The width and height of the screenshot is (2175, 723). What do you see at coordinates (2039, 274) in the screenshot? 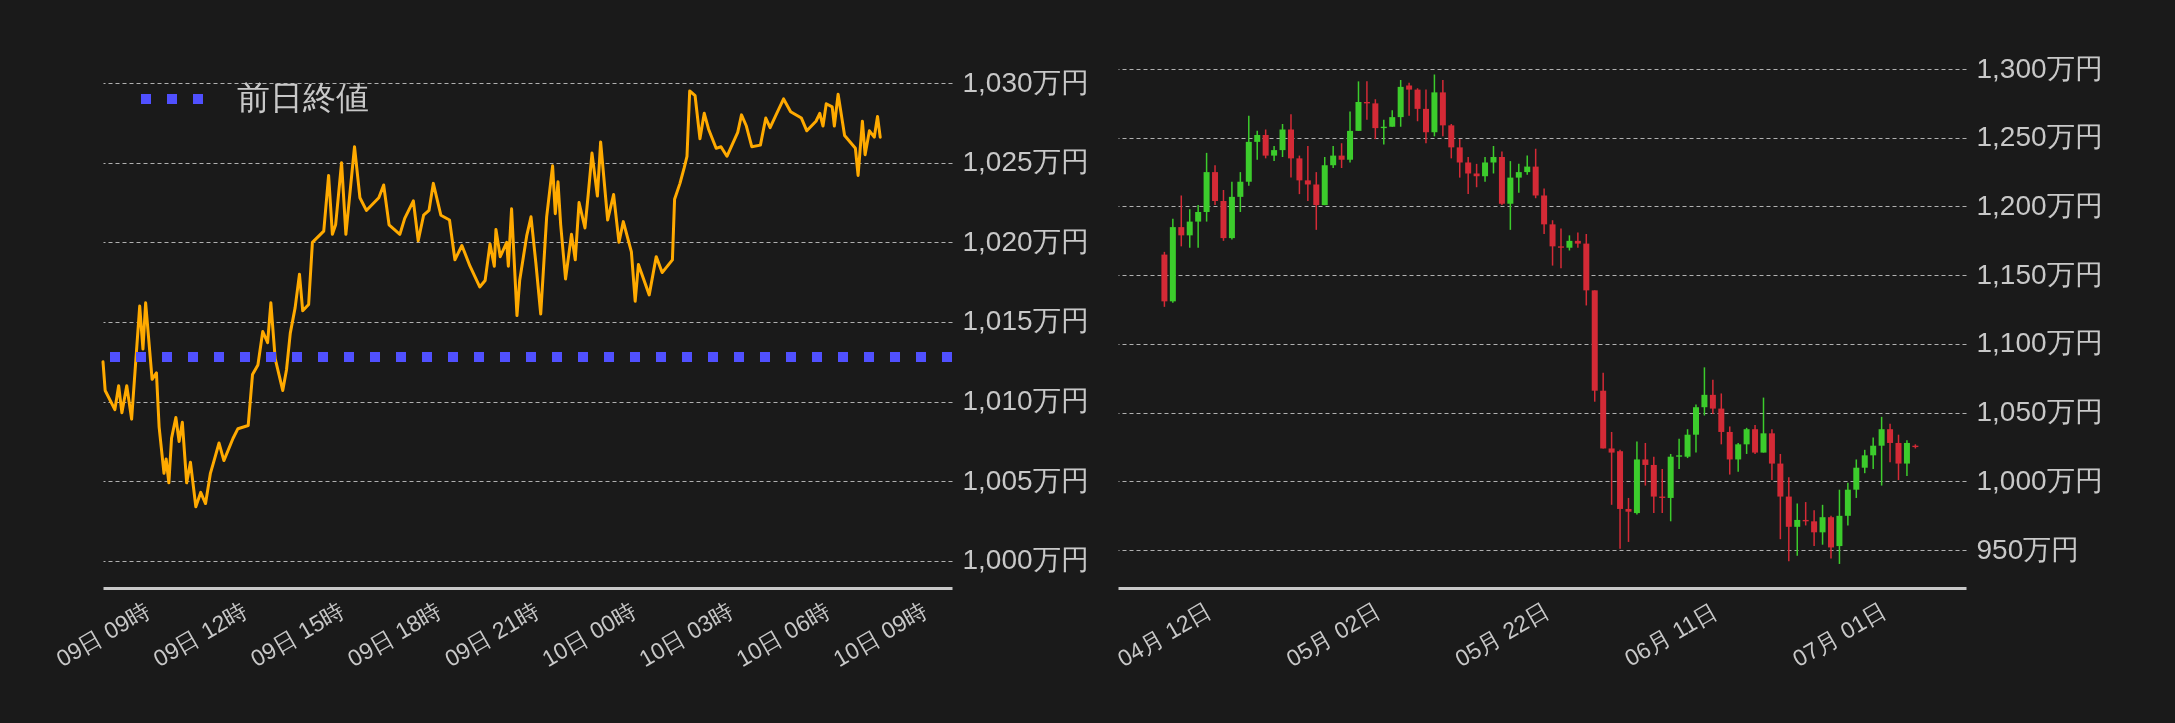
I see `y-tick-label: 1,150万円` at bounding box center [2039, 274].